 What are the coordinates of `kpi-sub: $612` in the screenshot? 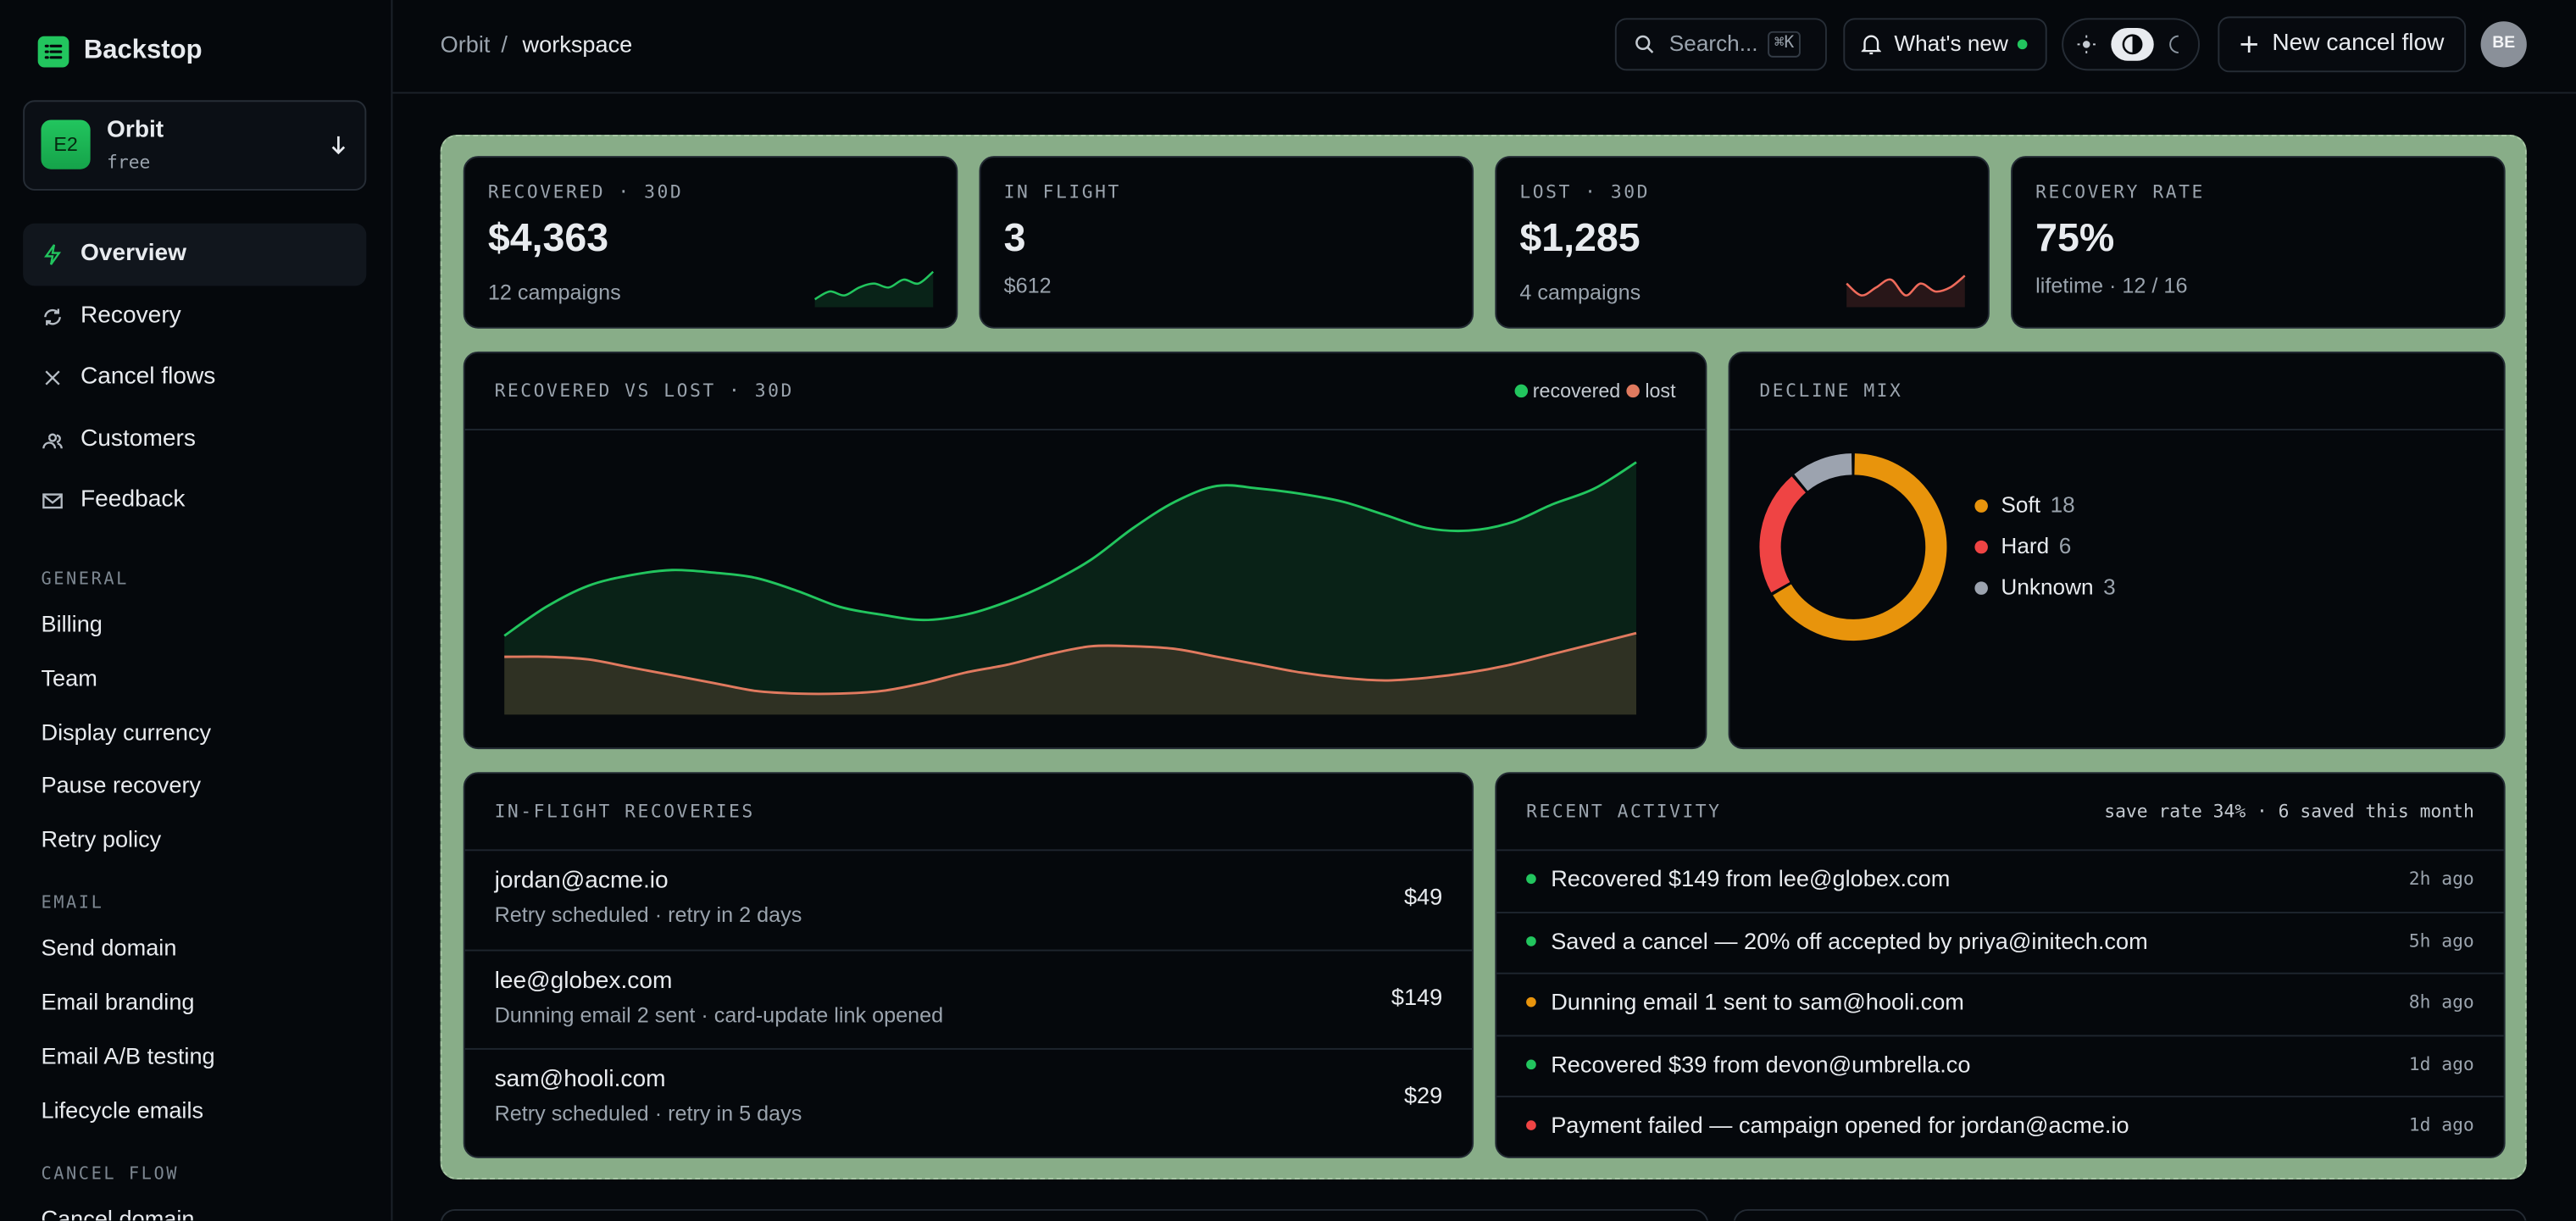 It's located at (1027, 285).